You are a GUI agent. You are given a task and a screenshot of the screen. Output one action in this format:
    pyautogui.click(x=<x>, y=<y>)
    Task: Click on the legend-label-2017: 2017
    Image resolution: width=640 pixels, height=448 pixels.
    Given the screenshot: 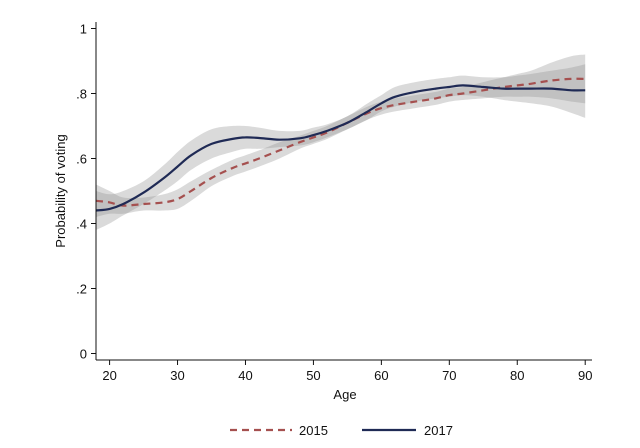 What is the action you would take?
    pyautogui.click(x=438, y=430)
    